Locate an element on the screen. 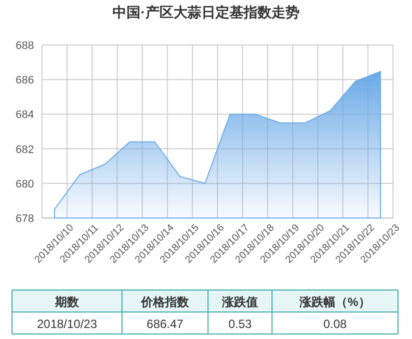  text: 0.53 is located at coordinates (240, 324).